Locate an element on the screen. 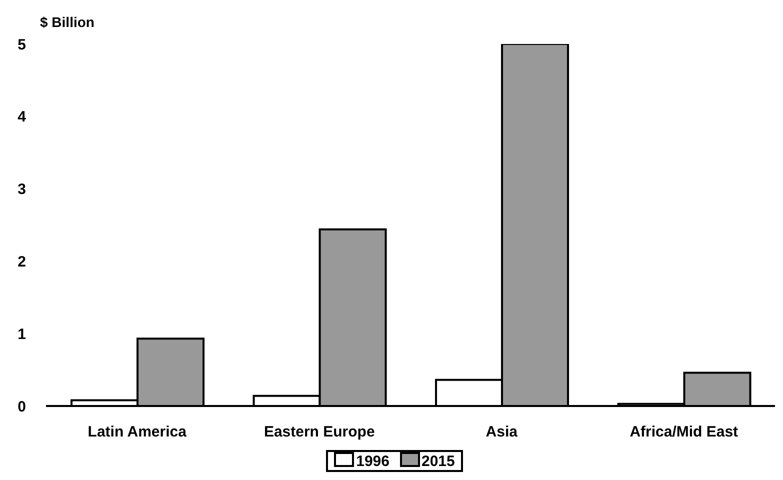  x-tick-label: Asia is located at coordinates (502, 432).